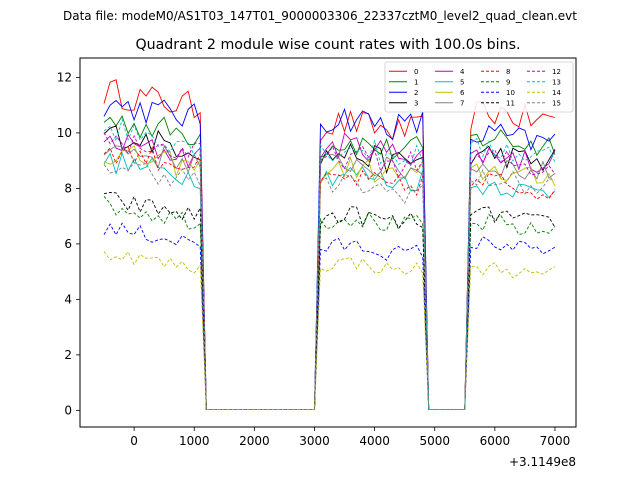 This screenshot has width=640, height=480. I want to click on y-tick-label: 8, so click(68, 188).